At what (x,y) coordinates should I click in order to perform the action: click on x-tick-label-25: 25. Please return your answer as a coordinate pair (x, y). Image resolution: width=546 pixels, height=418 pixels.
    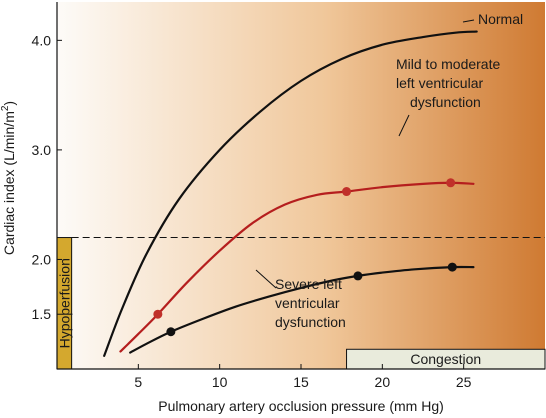
    Looking at the image, I should click on (464, 382).